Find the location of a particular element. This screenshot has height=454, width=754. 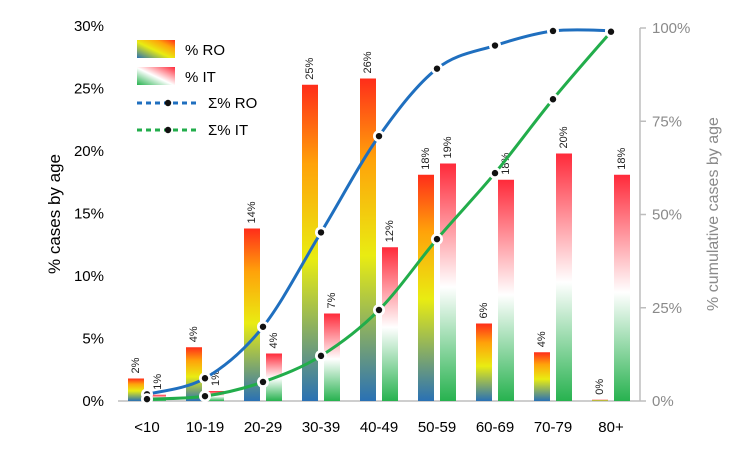

bar-it-label: 12% is located at coordinates (390, 231).